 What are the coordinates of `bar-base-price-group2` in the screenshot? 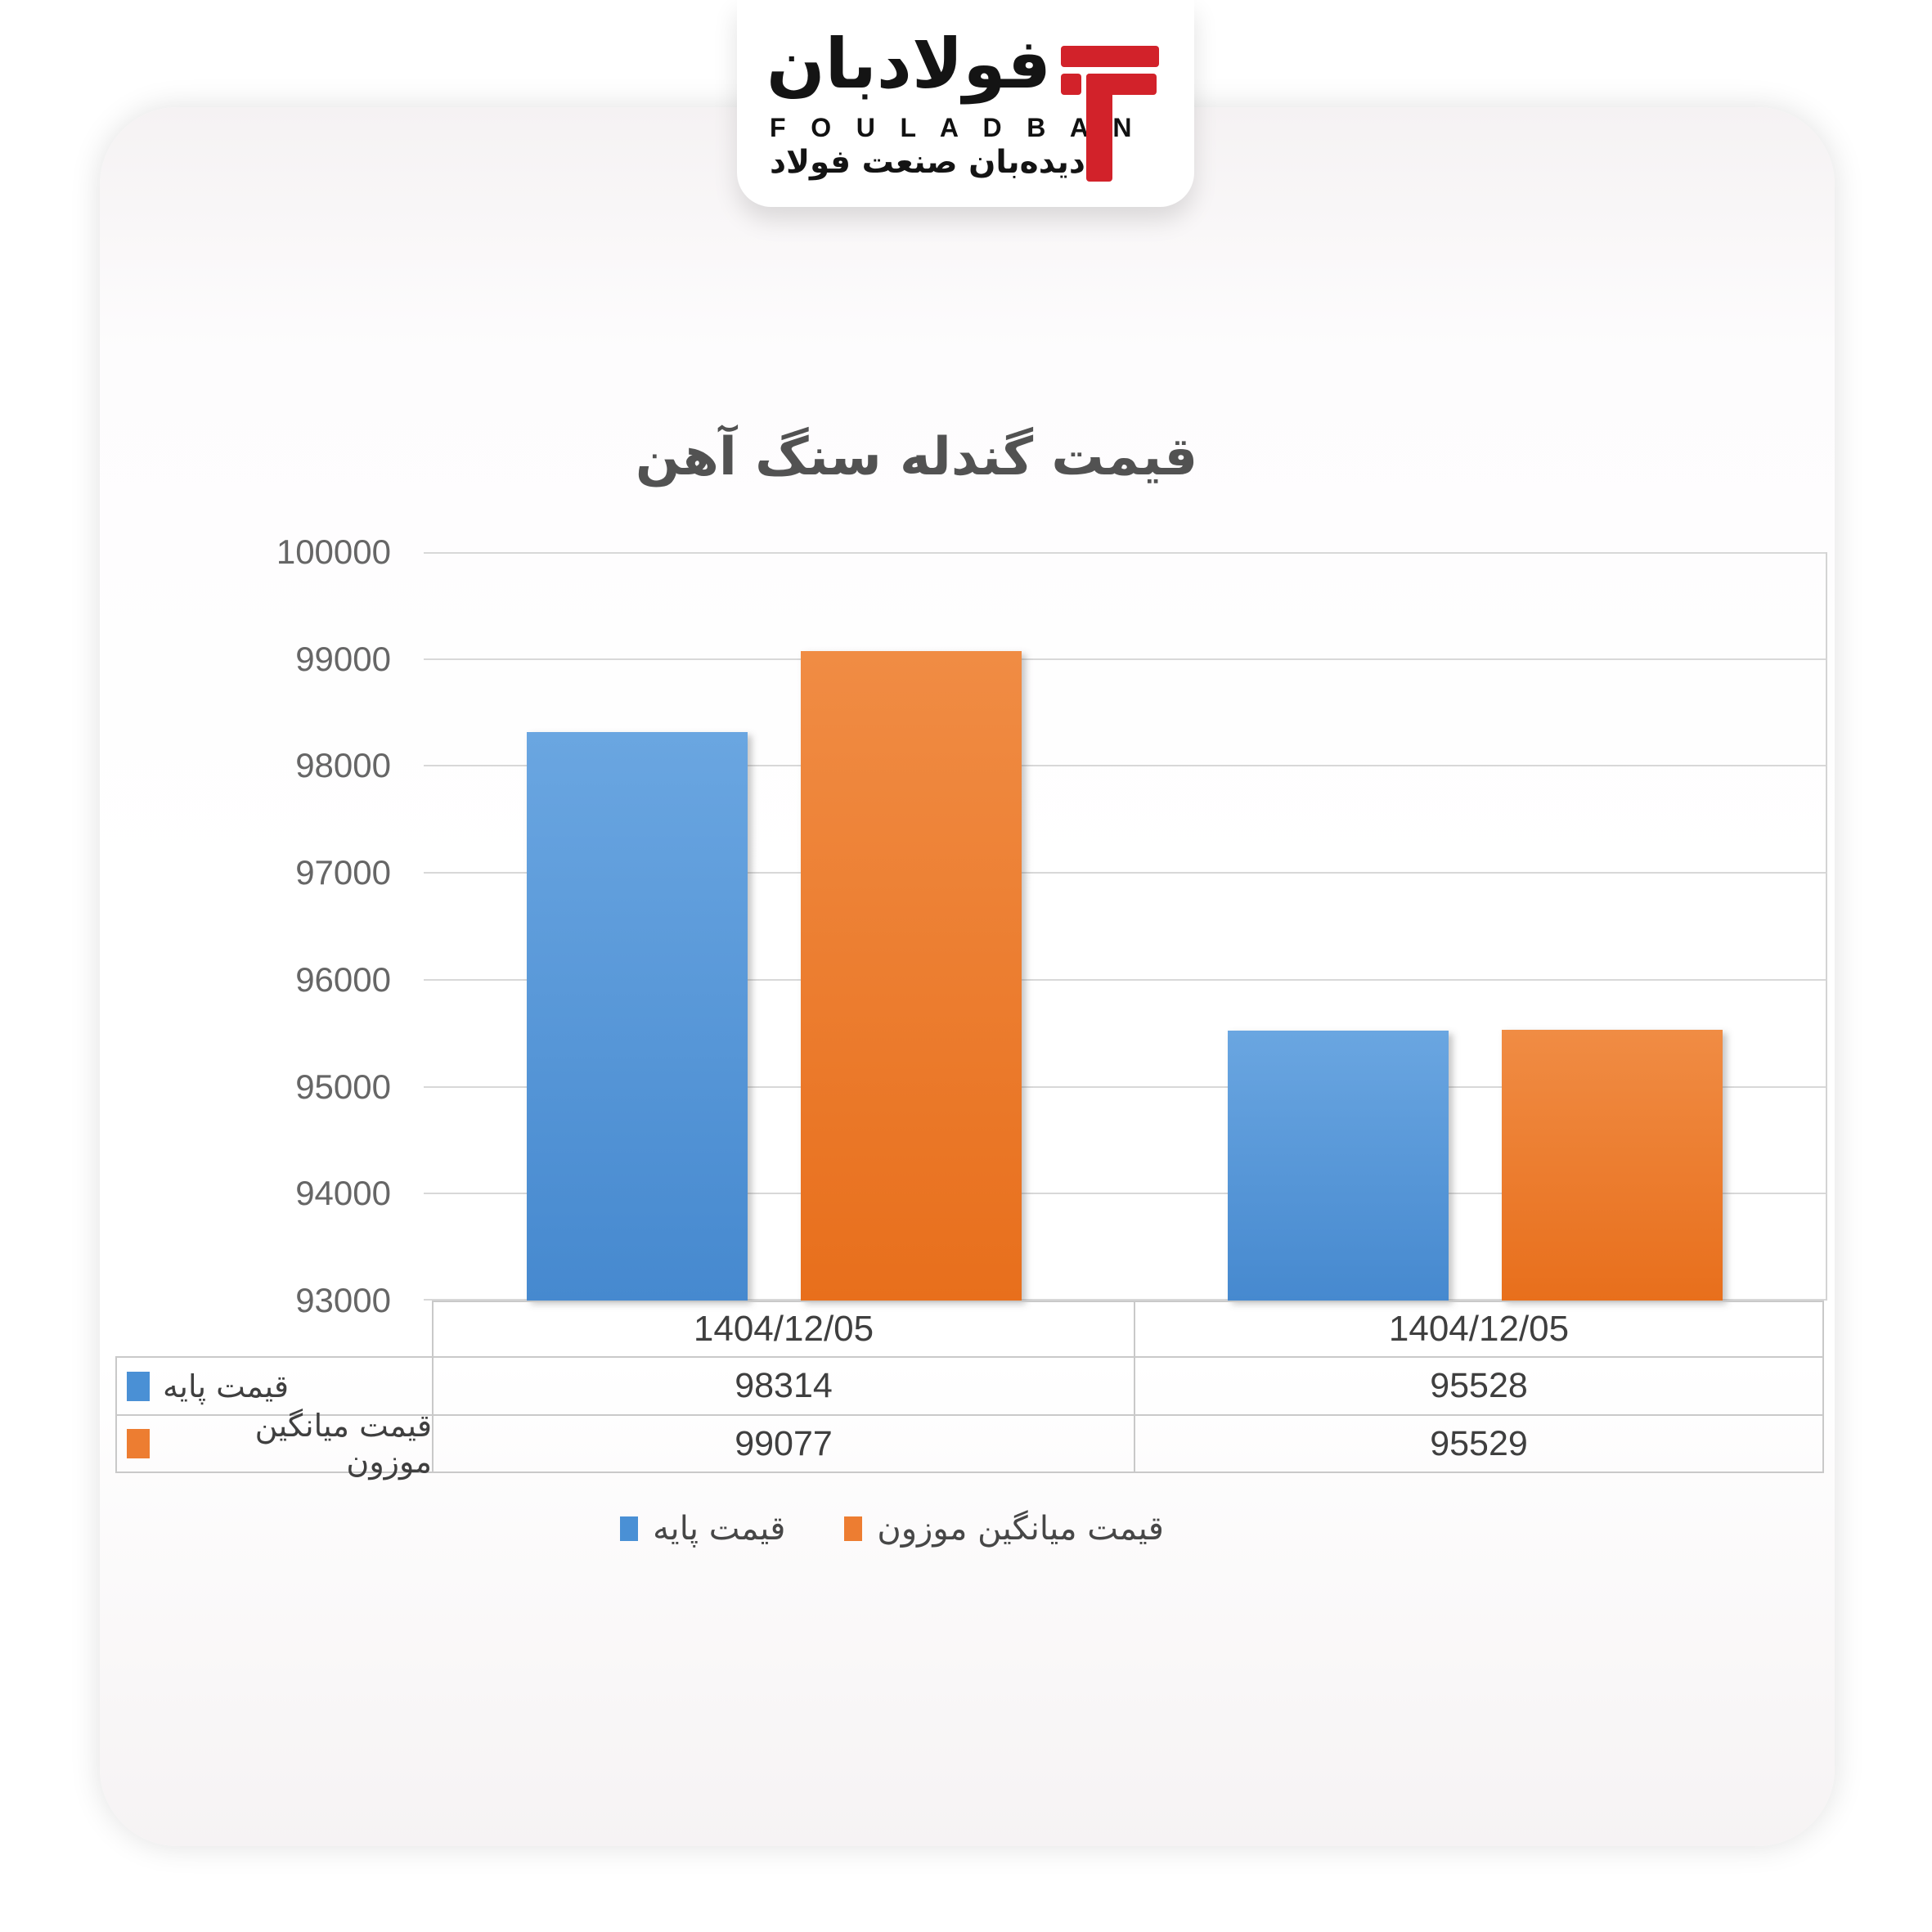 It's located at (1338, 1165).